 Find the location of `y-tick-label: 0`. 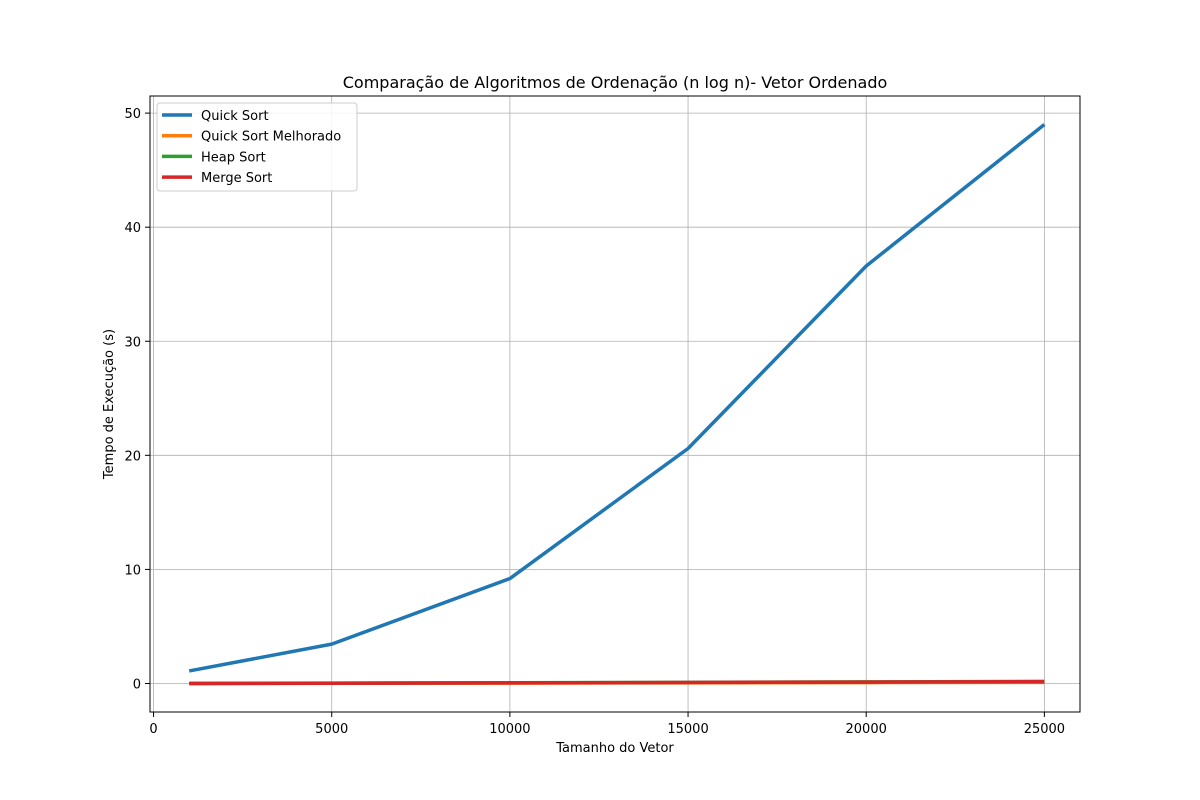

y-tick-label: 0 is located at coordinates (137, 684).